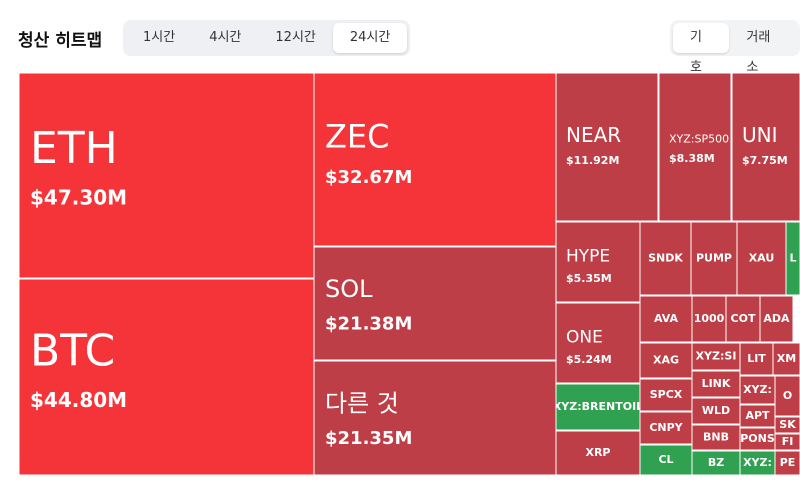 The image size is (800, 482). I want to click on treemap-cell: O, so click(787, 396).